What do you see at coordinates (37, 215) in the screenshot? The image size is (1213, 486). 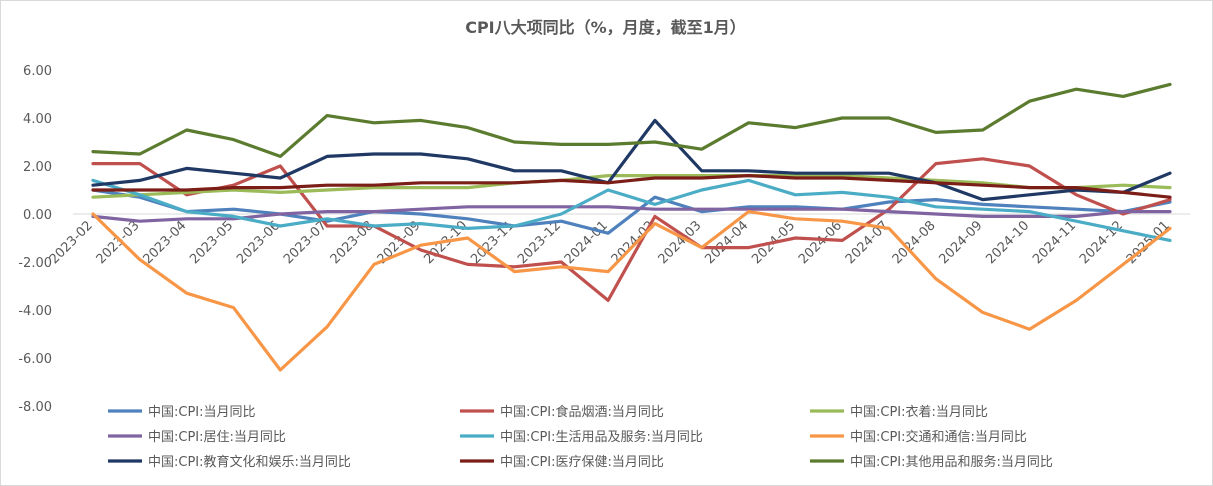 I see `y-tick-label: 0.00` at bounding box center [37, 215].